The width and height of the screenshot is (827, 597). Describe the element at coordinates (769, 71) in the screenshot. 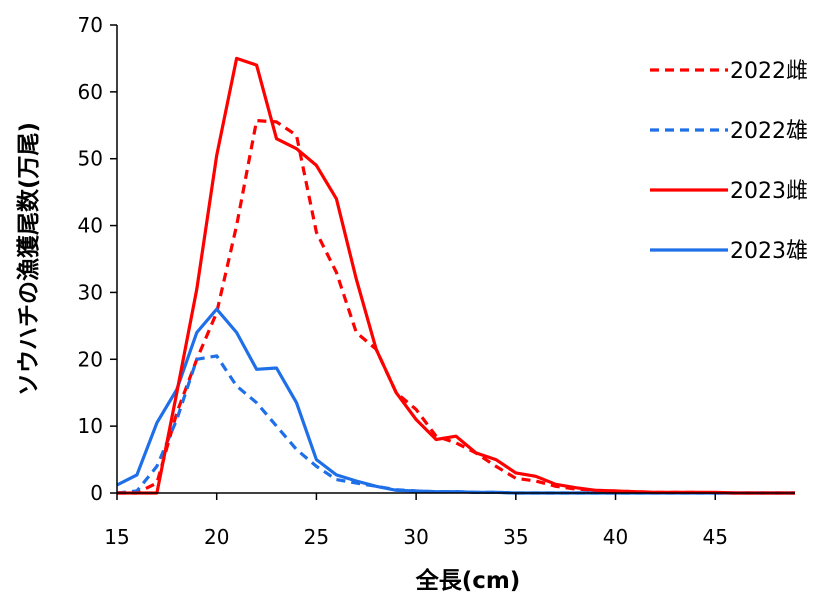

I see `legend-label-0: 2022雌` at that location.